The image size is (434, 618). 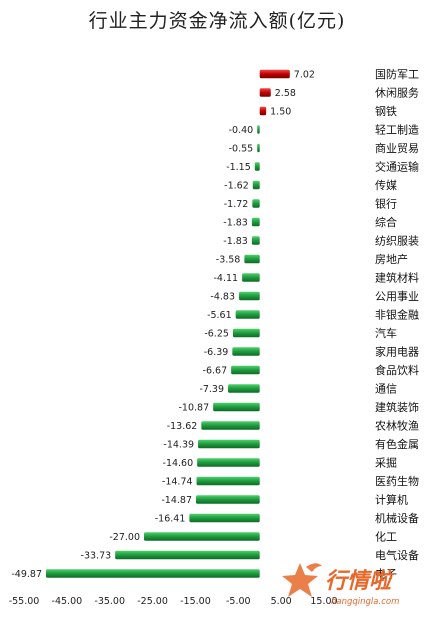 I want to click on value-label-机械设备: -16.41, so click(x=170, y=519).